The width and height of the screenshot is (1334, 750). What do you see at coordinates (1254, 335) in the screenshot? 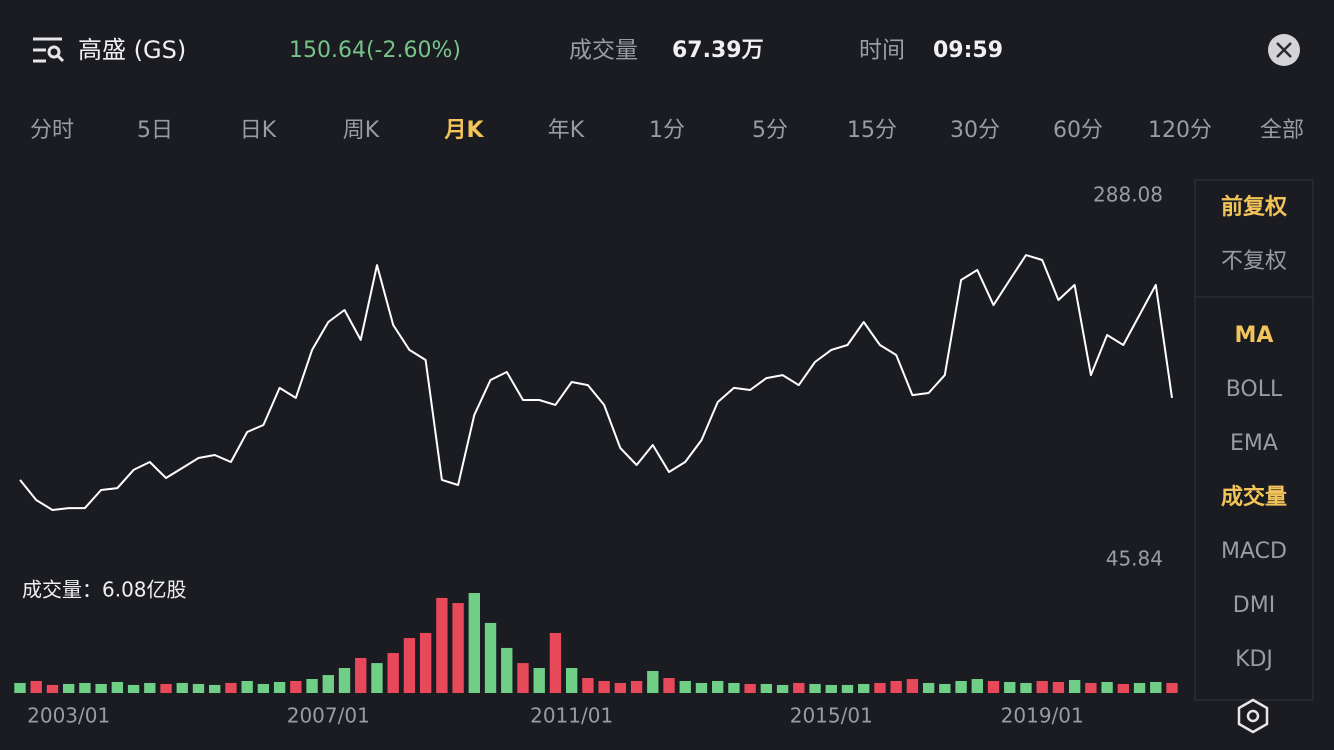
I see `indicator-option: MA` at bounding box center [1254, 335].